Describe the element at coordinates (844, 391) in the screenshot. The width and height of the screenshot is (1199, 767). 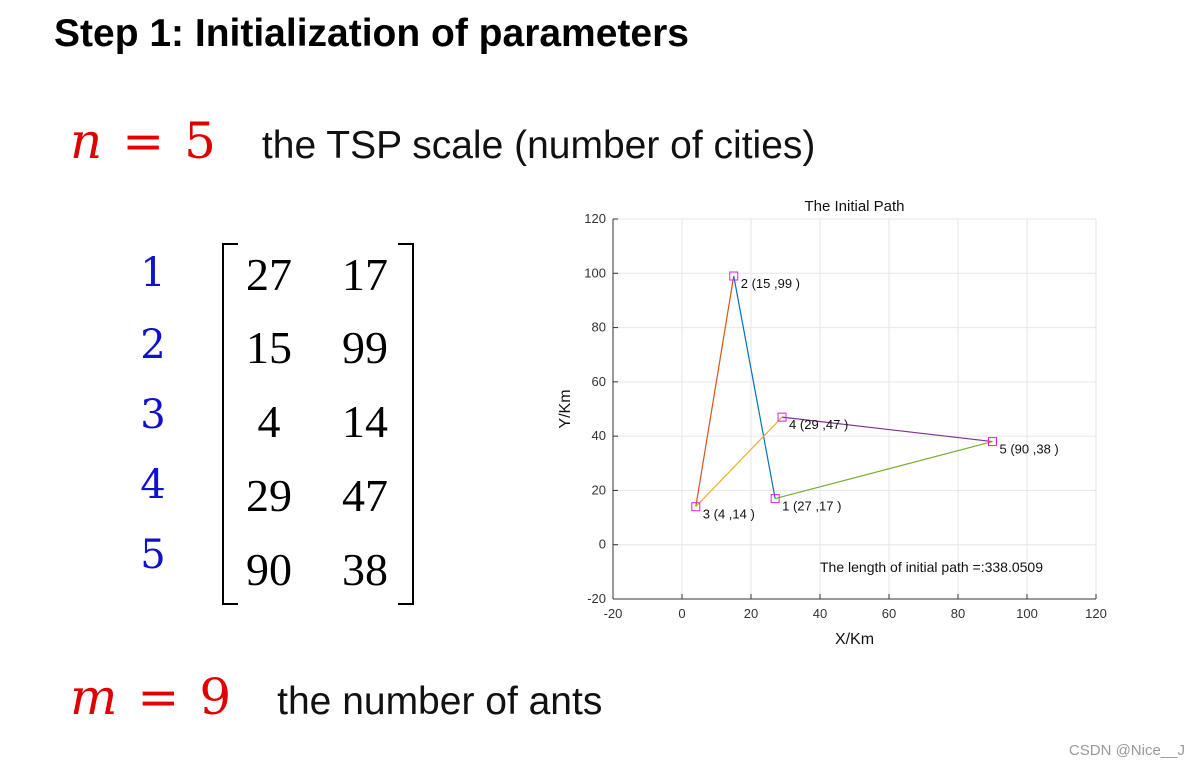
I see `path-segments` at that location.